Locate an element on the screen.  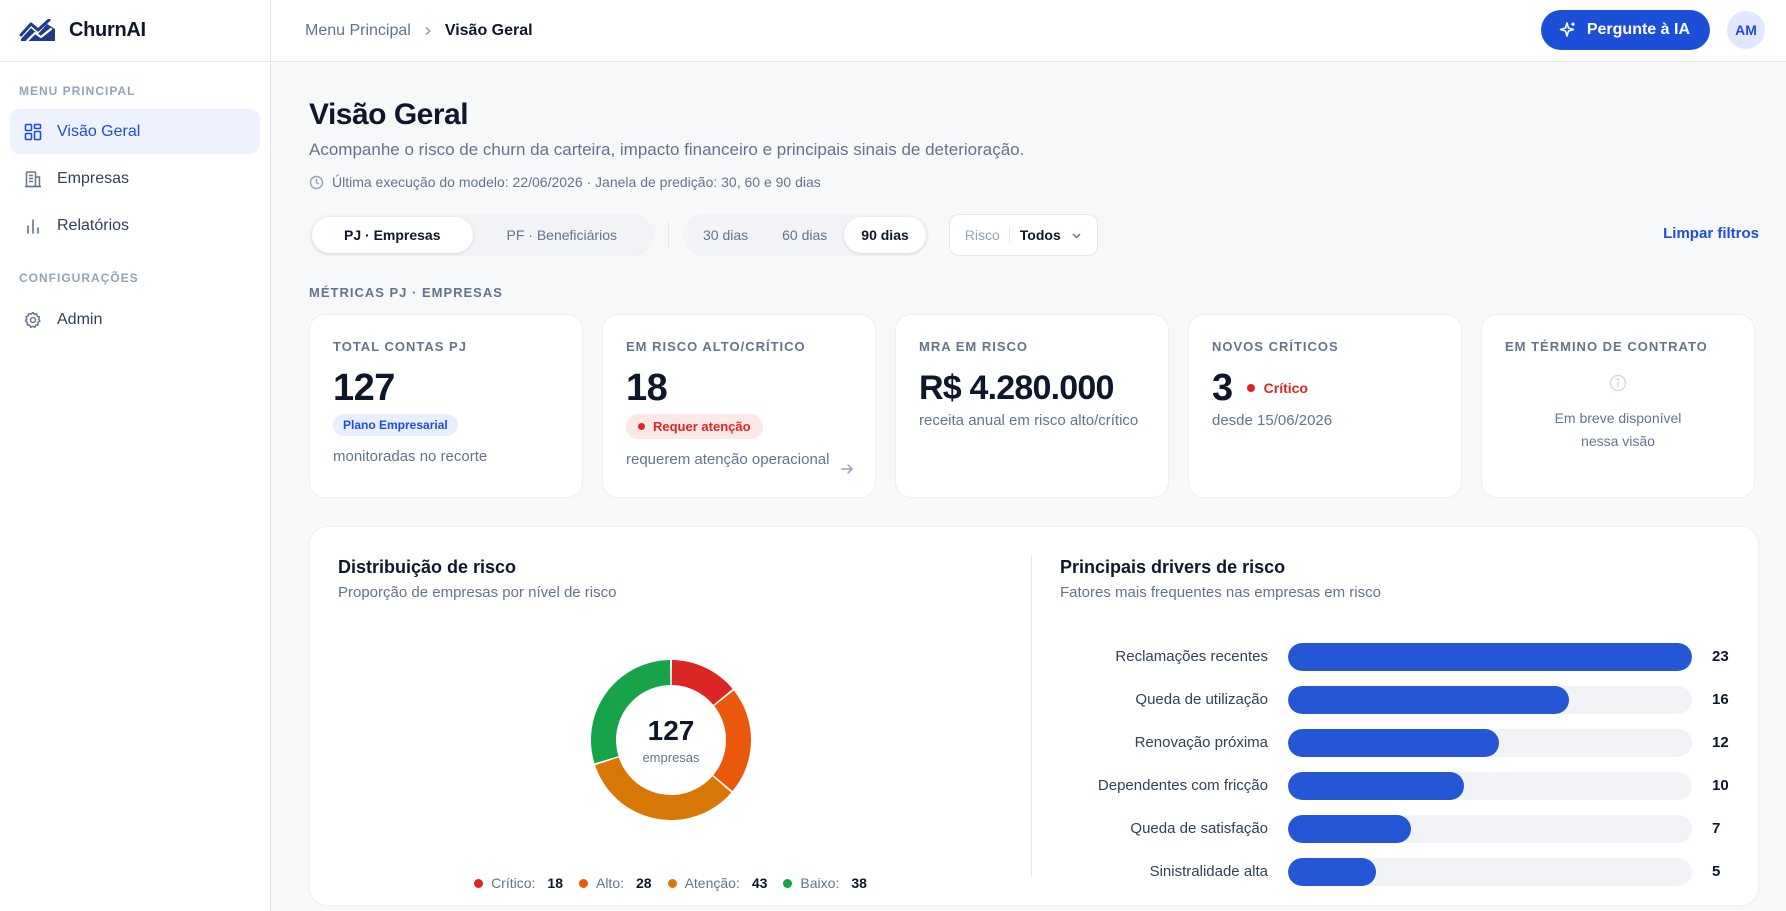
logo-icon is located at coordinates (37, 30).